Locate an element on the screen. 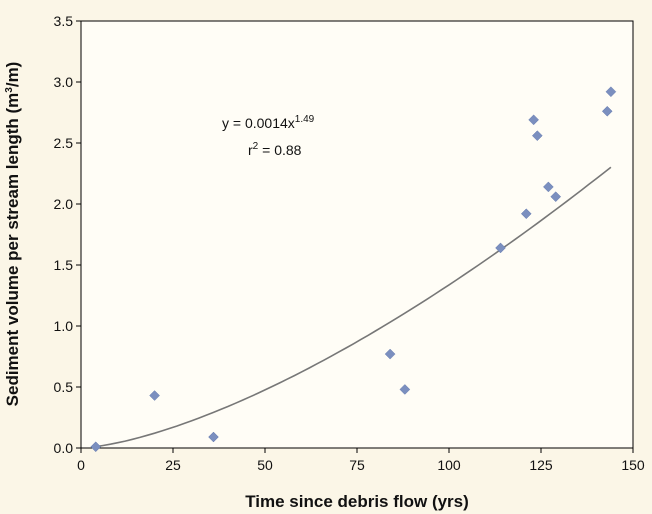 The height and width of the screenshot is (514, 652). y-tick-label: 2.5 is located at coordinates (64, 143).